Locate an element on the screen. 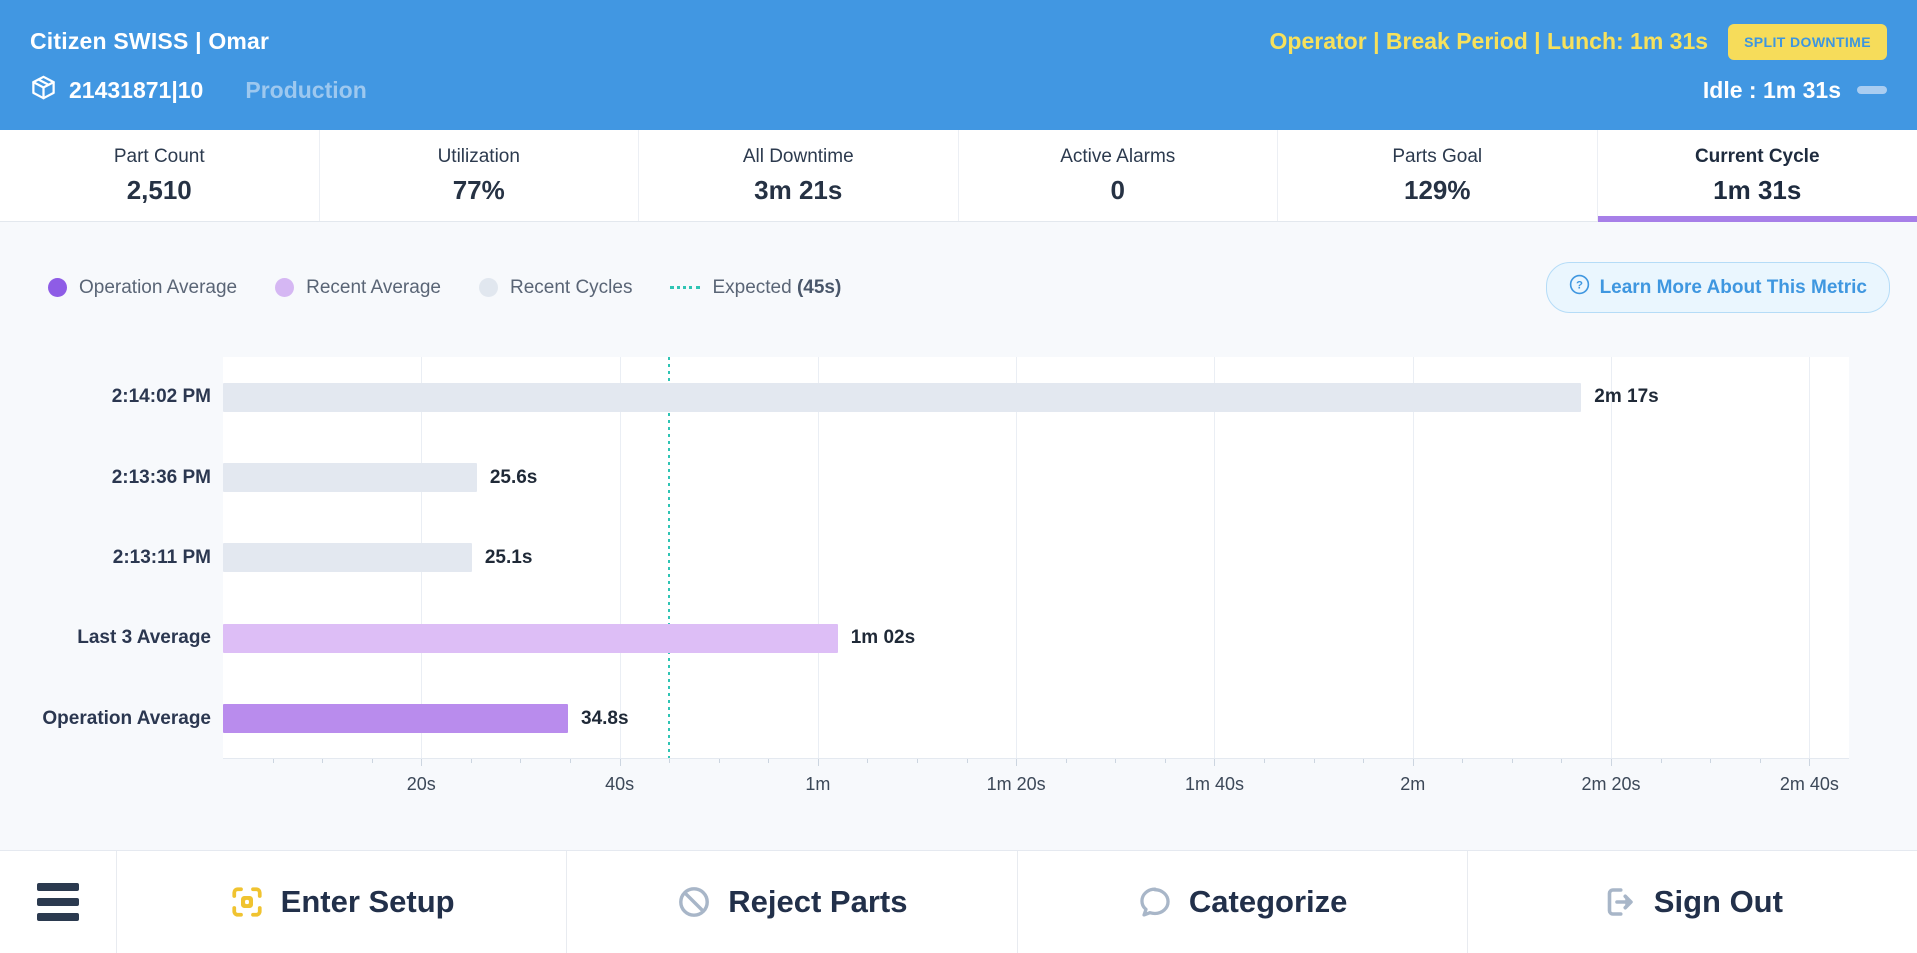 The image size is (1917, 953). x-axis-label: 40s is located at coordinates (620, 784).